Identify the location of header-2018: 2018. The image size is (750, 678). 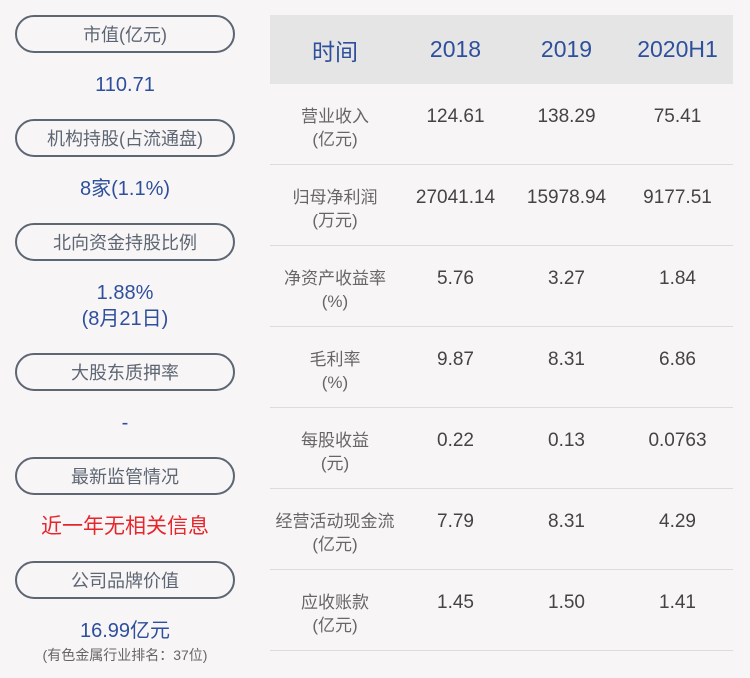
(455, 49).